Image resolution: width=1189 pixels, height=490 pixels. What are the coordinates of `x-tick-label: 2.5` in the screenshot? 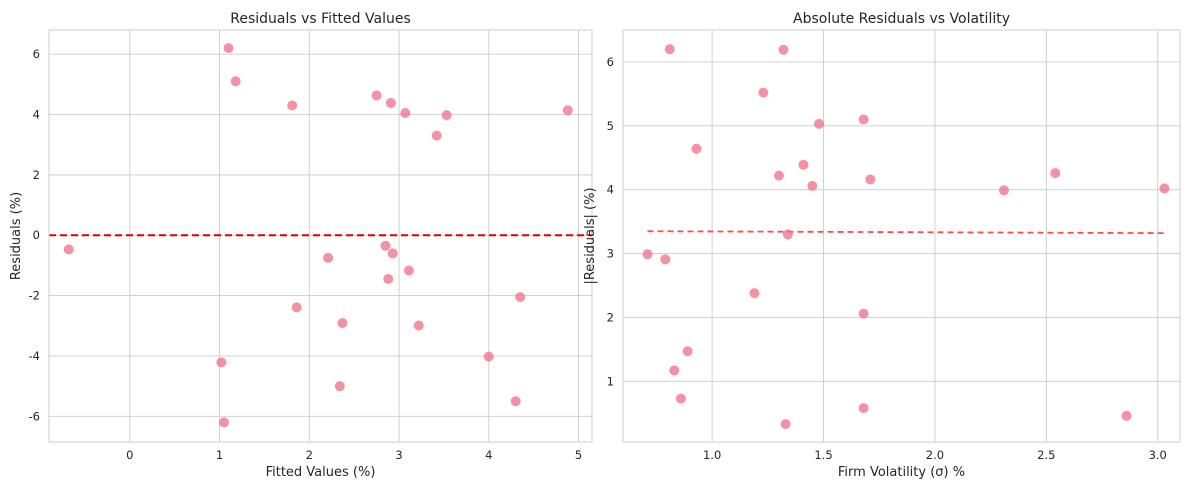 It's located at (1046, 455).